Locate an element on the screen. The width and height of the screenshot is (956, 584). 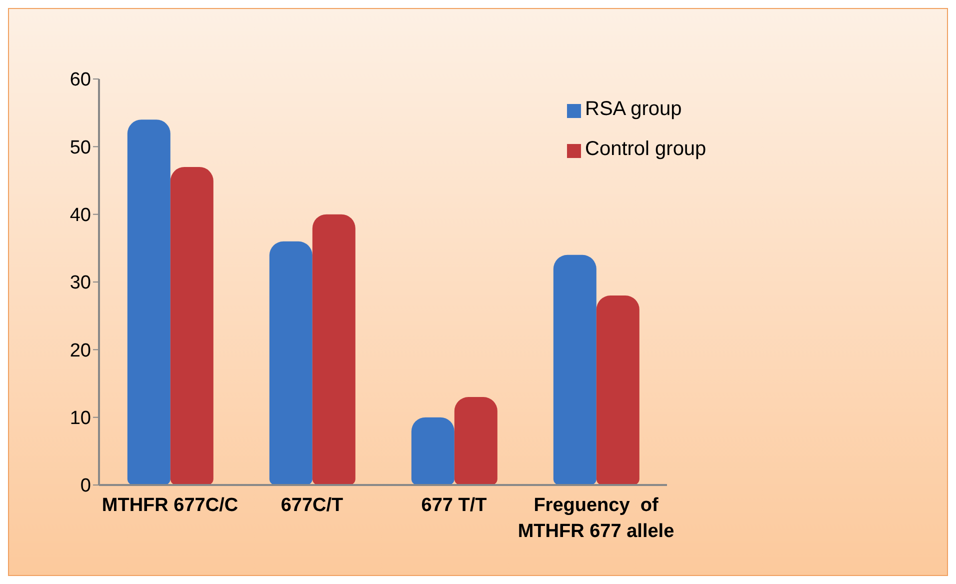
y-tick-label: 30 is located at coordinates (80, 283).